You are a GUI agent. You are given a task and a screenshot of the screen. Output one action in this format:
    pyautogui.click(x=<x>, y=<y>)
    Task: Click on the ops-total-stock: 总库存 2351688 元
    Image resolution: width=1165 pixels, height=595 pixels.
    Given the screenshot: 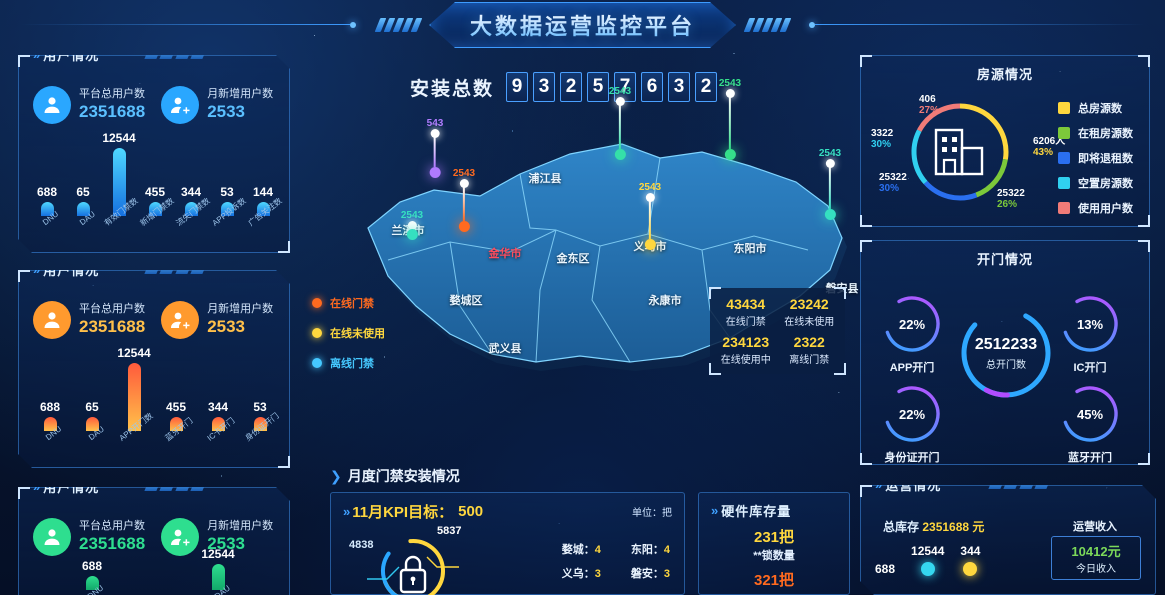 What is the action you would take?
    pyautogui.click(x=933, y=526)
    